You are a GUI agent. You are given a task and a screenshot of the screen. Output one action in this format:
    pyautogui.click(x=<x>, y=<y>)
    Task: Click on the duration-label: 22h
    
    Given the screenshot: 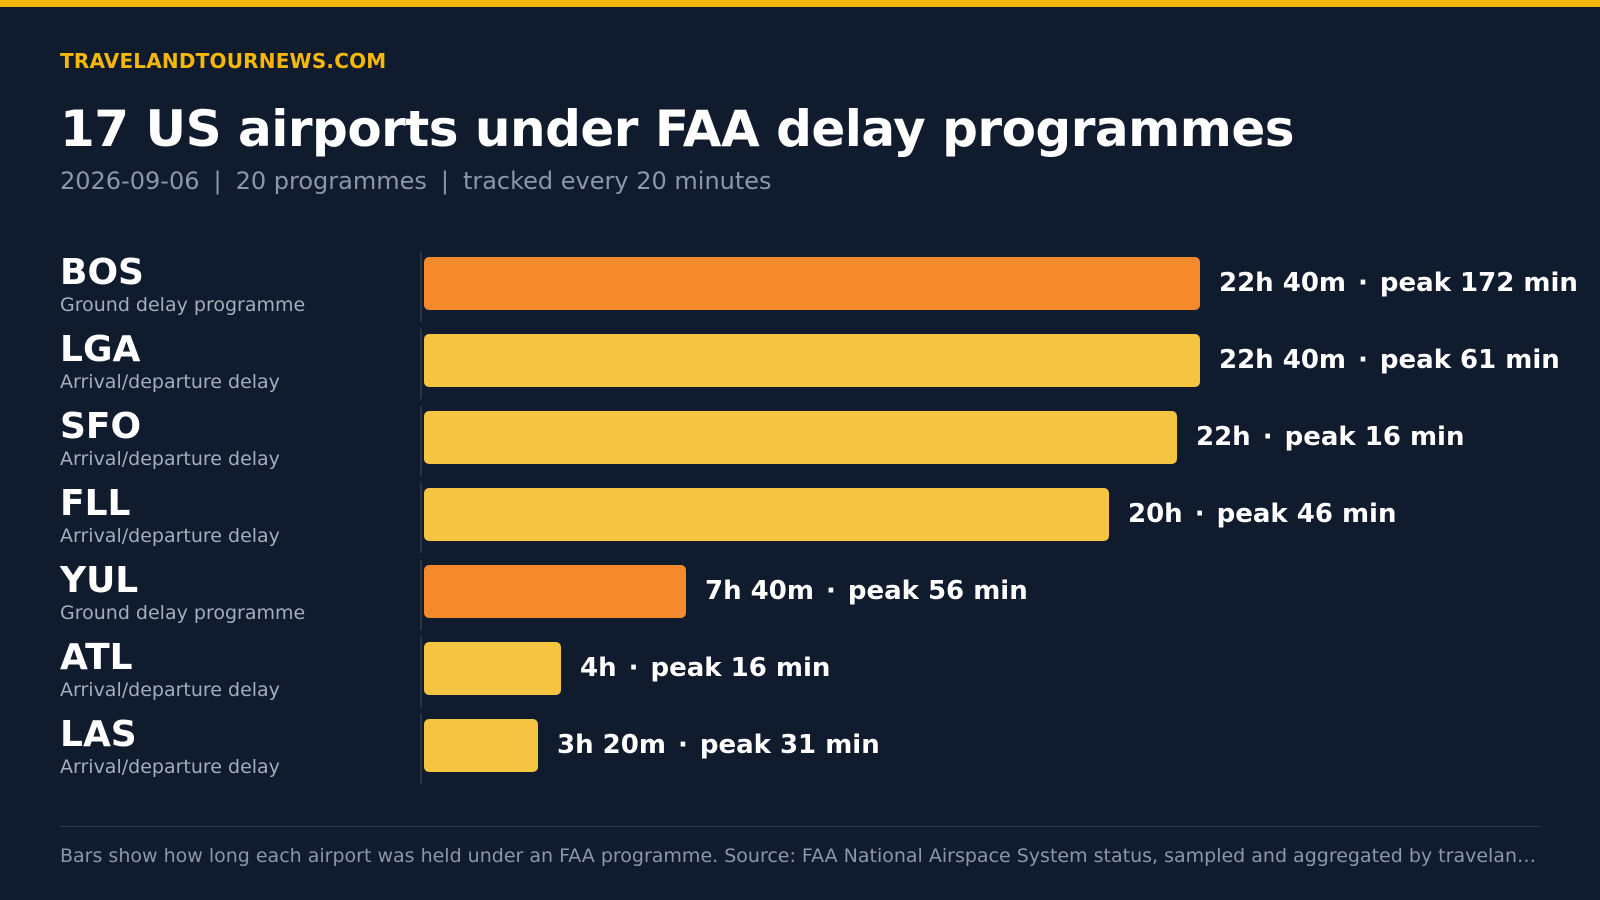 What is the action you would take?
    pyautogui.click(x=1223, y=437)
    